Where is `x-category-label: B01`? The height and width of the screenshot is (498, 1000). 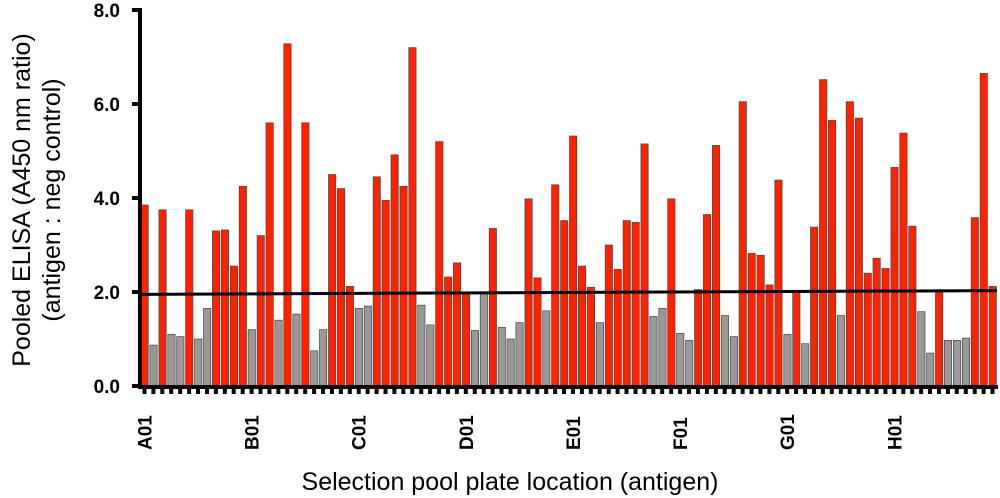 x-category-label: B01 is located at coordinates (253, 432).